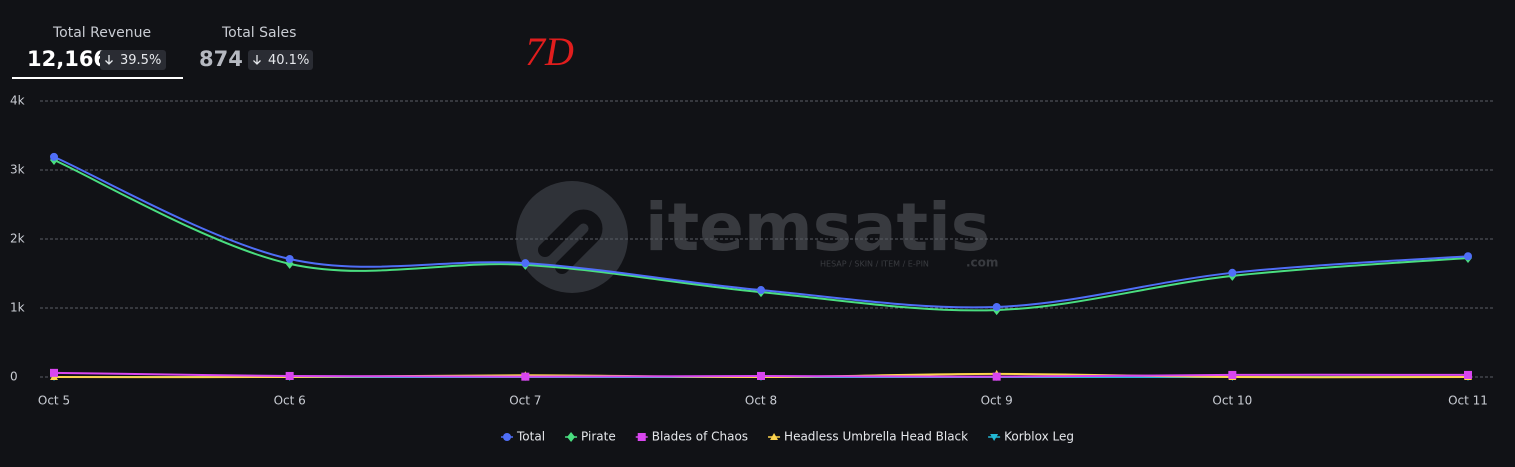 The width and height of the screenshot is (1515, 467). What do you see at coordinates (570, 241) in the screenshot?
I see `watermark-logo-mark` at bounding box center [570, 241].